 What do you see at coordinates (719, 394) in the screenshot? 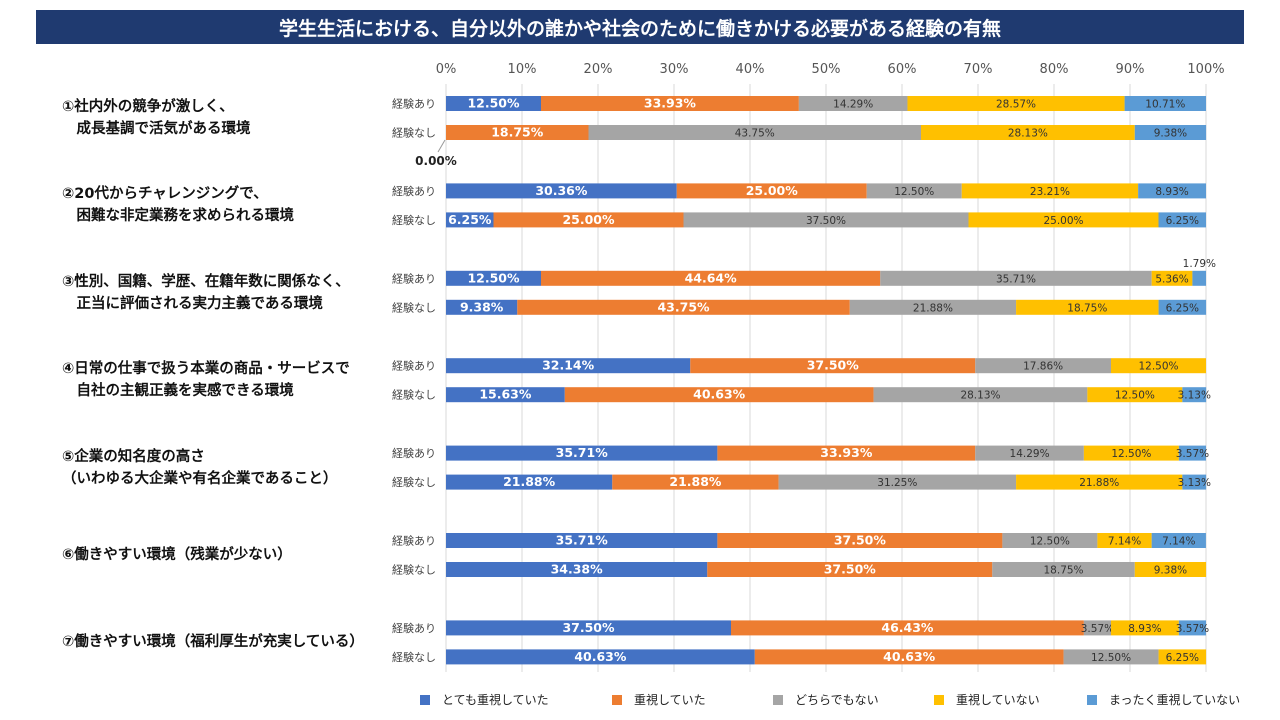
I see `data-label: 40.63%` at bounding box center [719, 394].